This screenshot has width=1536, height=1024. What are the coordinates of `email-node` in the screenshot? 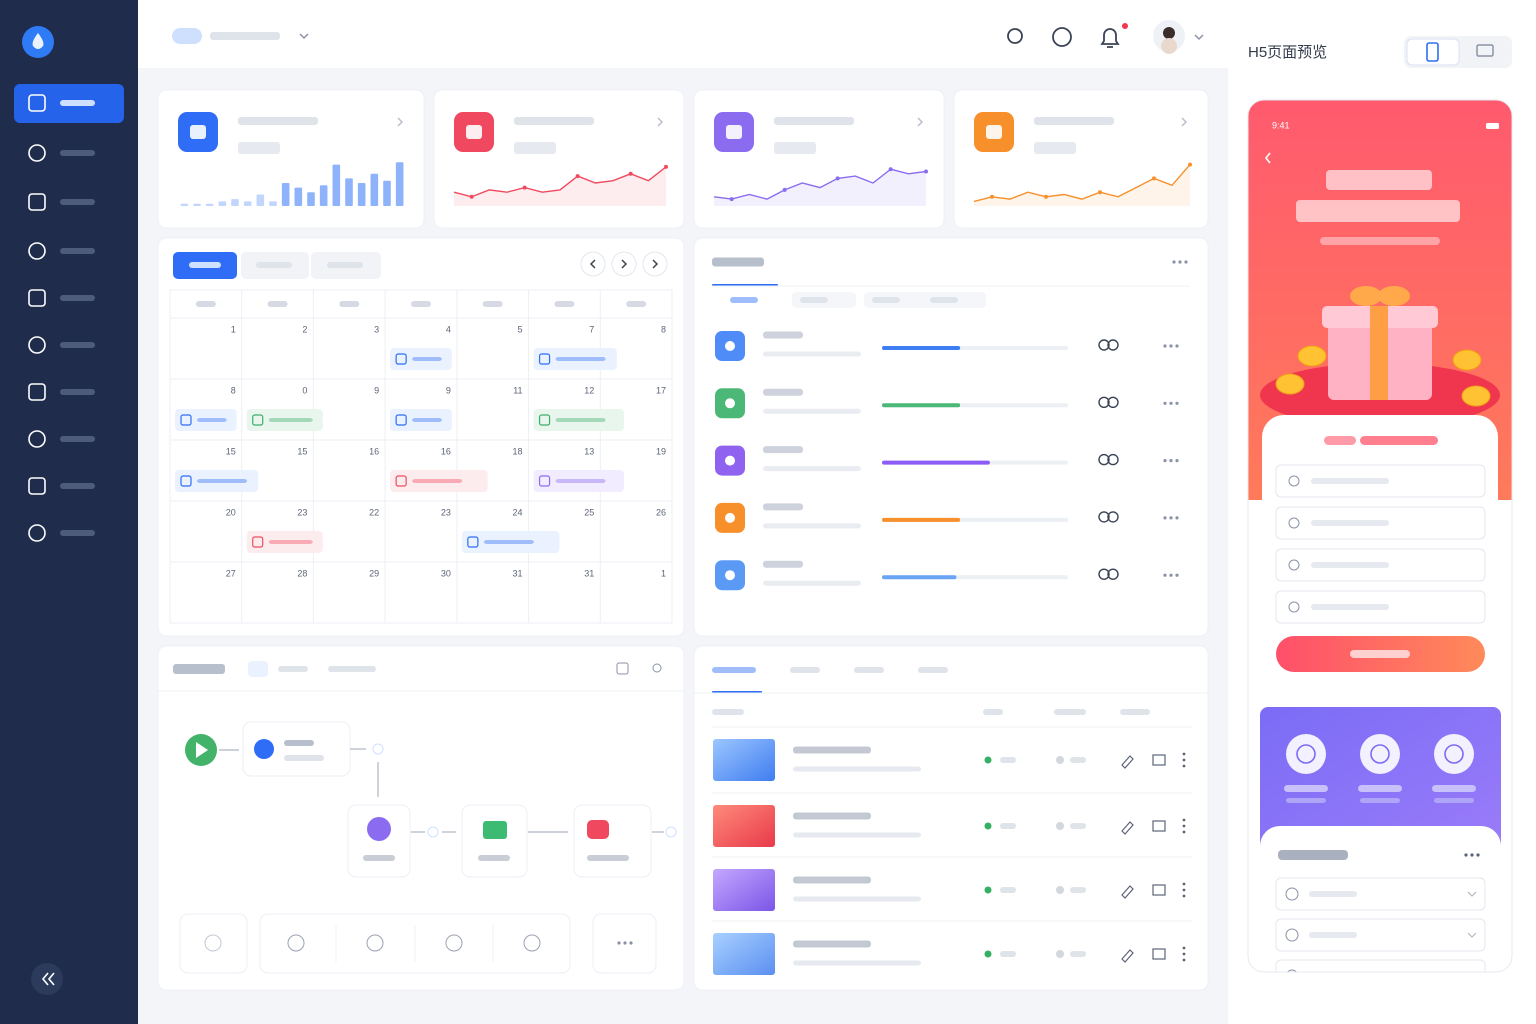 It's located at (494, 841).